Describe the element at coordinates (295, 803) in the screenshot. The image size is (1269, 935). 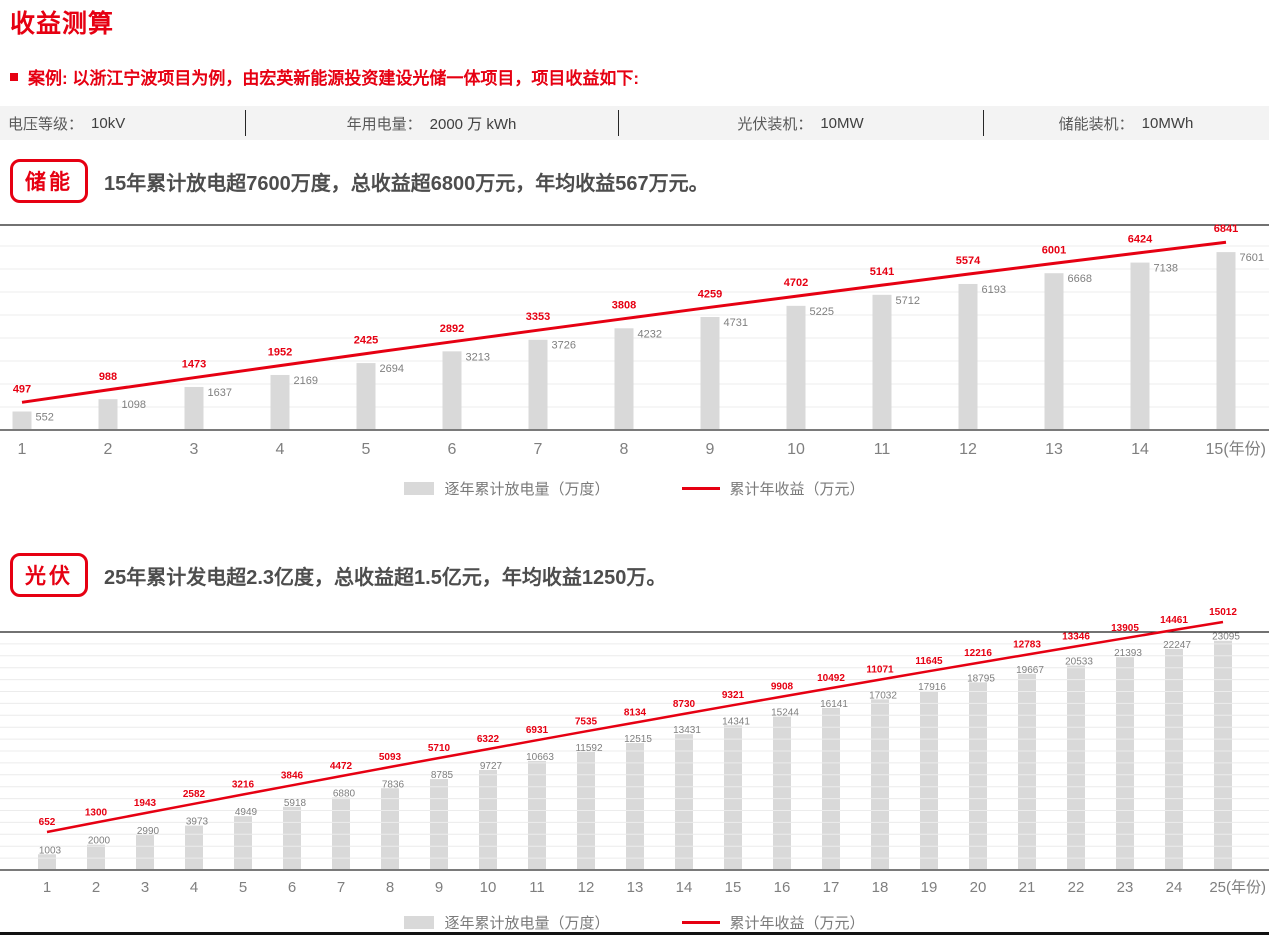
I see `bar-value-label: 5918` at that location.